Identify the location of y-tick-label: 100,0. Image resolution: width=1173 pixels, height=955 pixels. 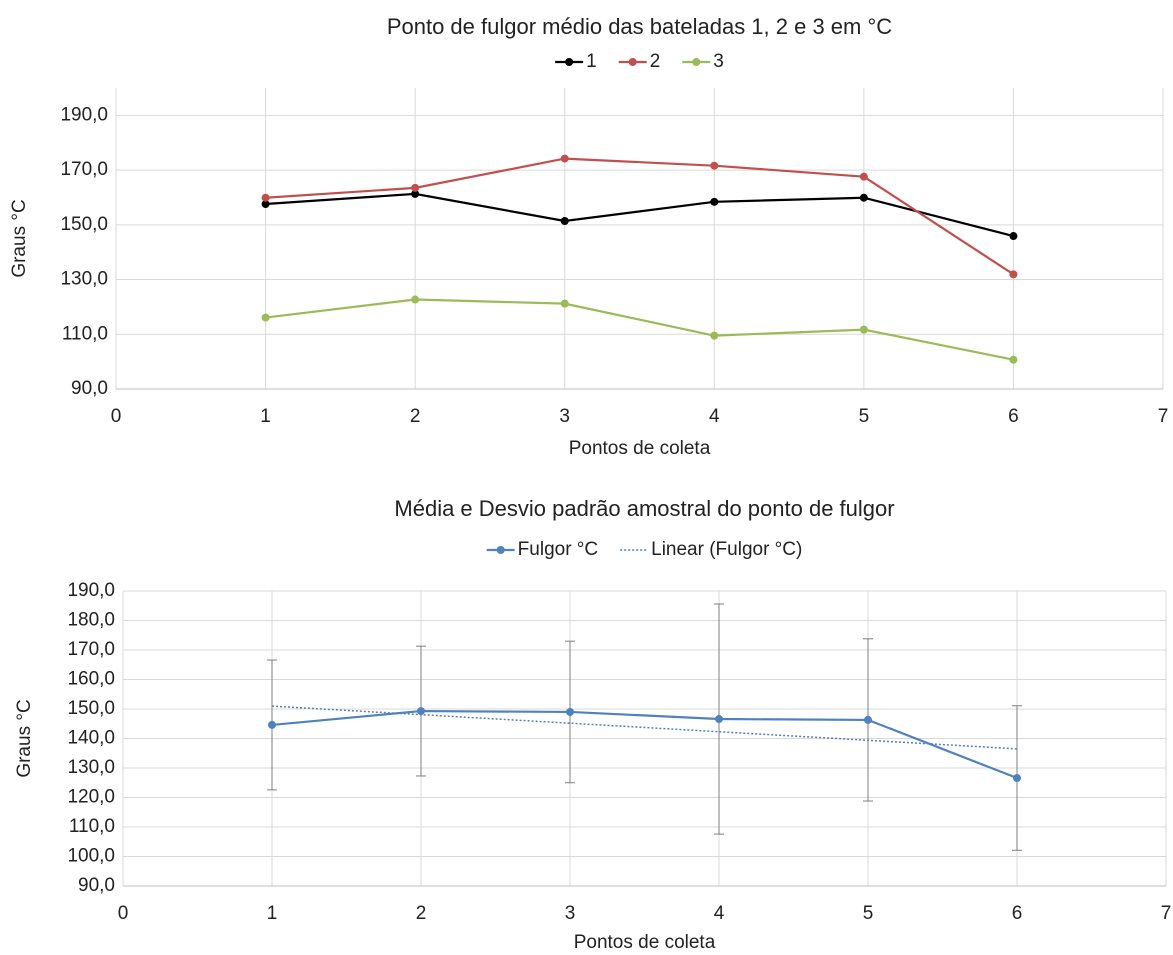
(91, 856).